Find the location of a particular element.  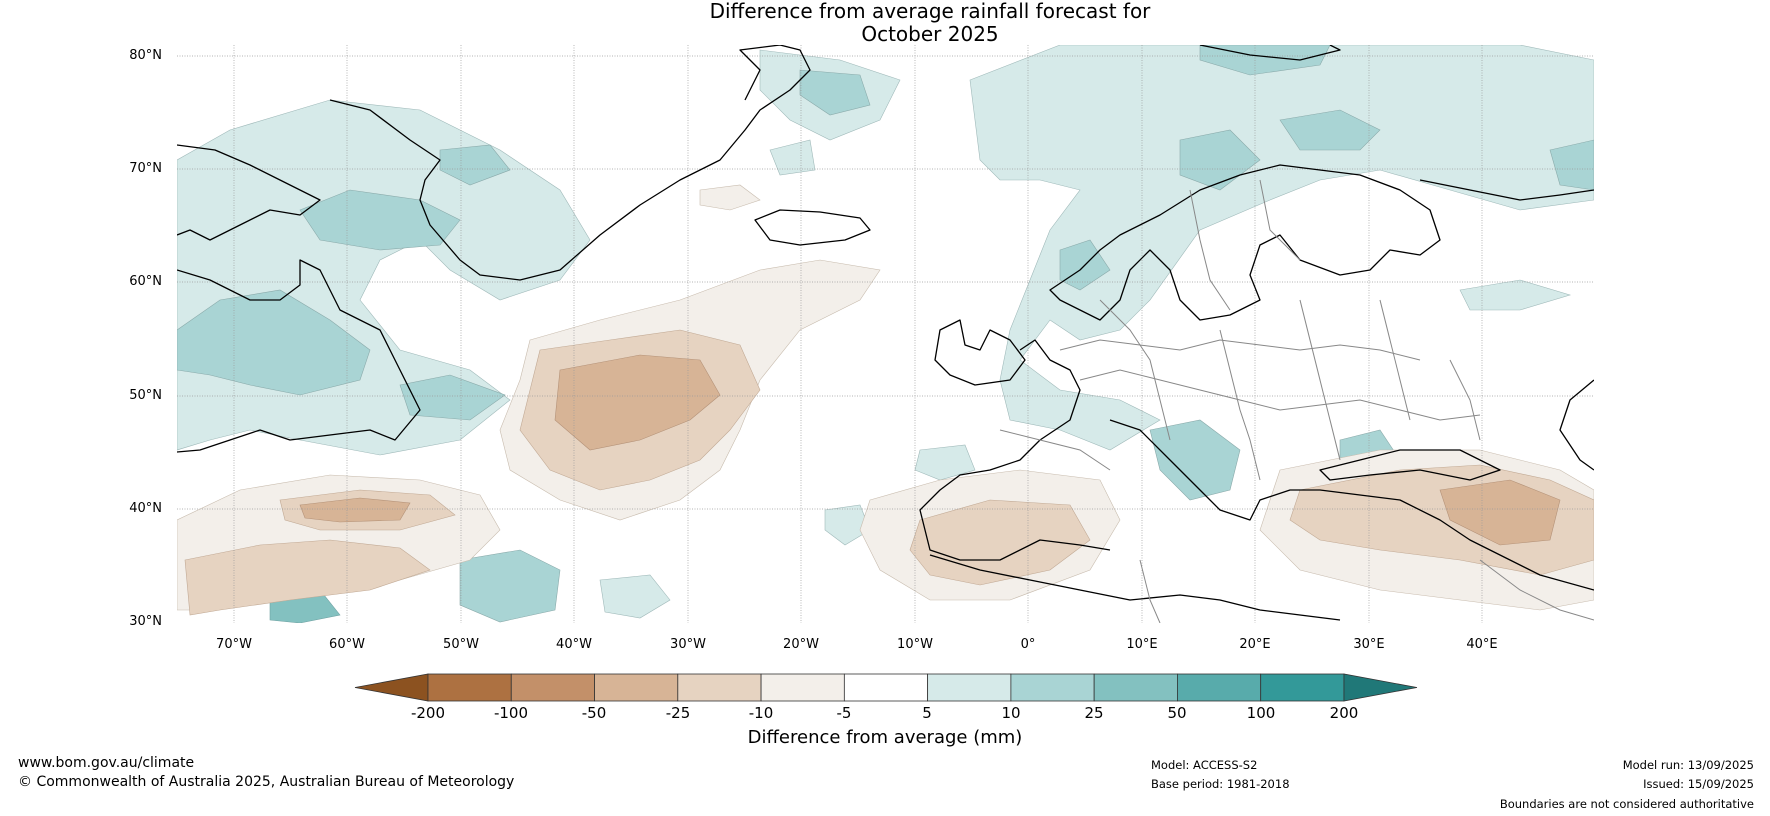

lon-label-70w: 70°W is located at coordinates (234, 644).